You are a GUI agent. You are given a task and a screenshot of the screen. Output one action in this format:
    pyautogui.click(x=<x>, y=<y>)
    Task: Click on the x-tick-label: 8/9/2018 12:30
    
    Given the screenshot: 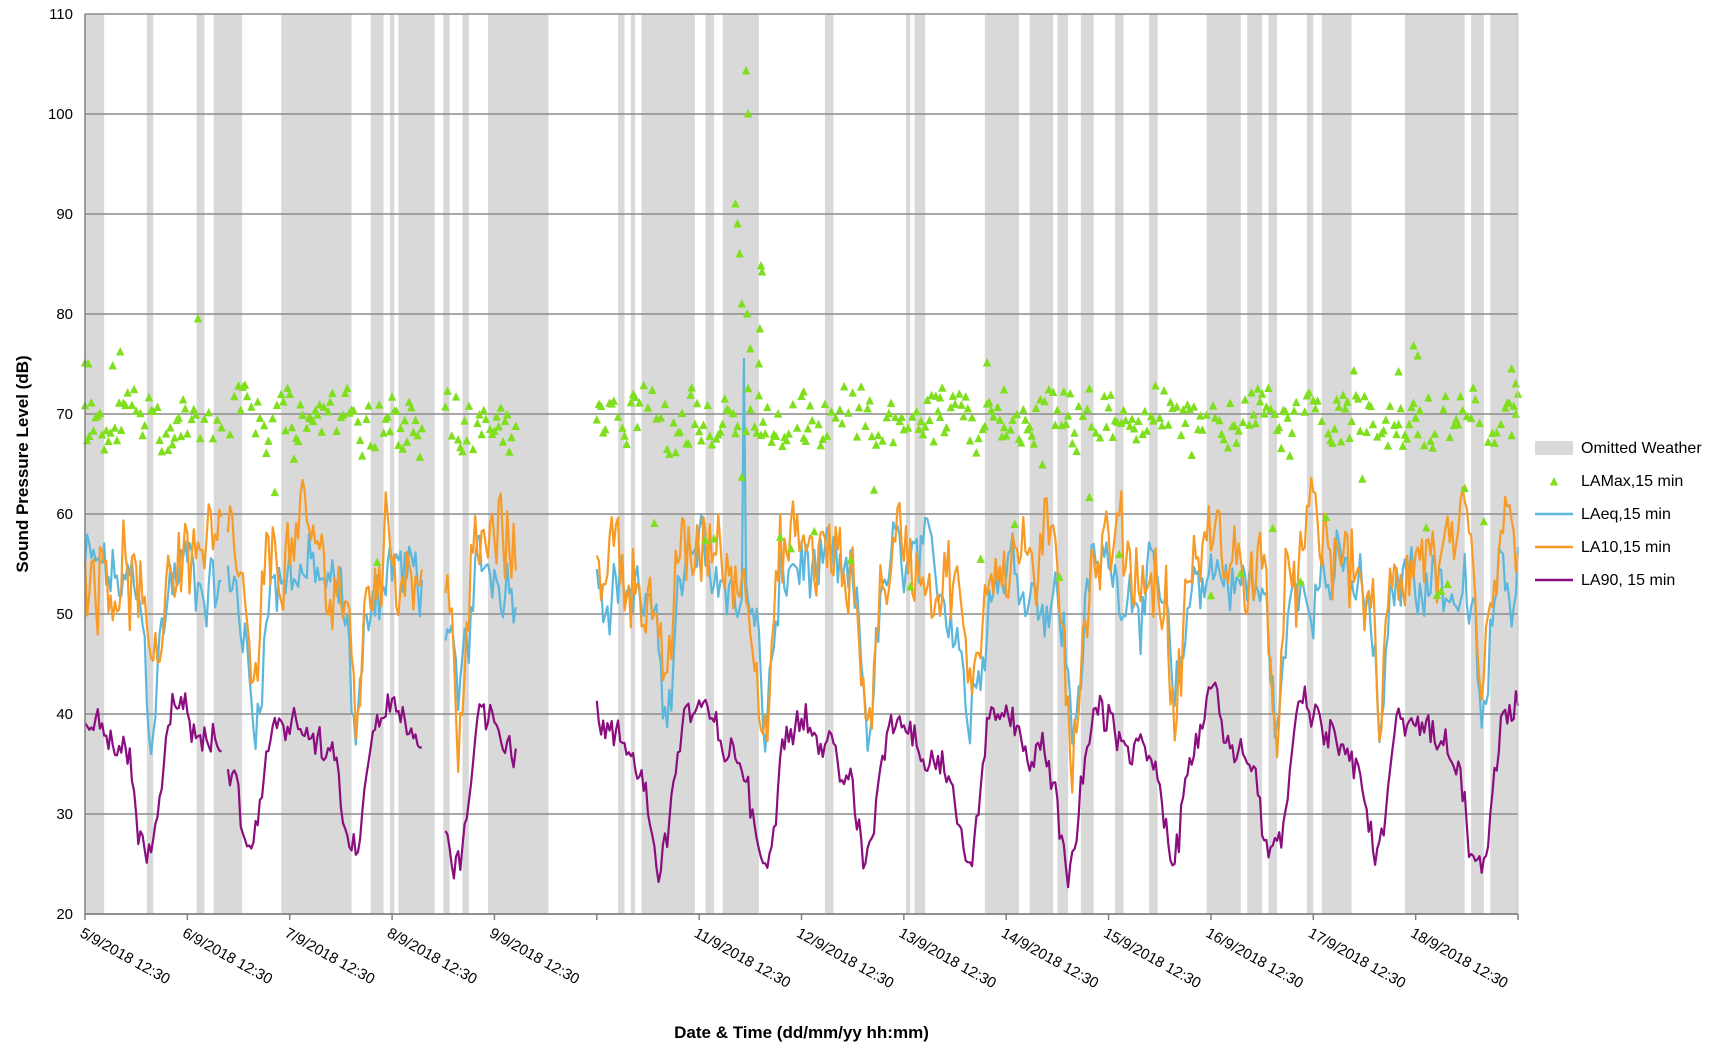 What is the action you would take?
    pyautogui.click(x=432, y=956)
    